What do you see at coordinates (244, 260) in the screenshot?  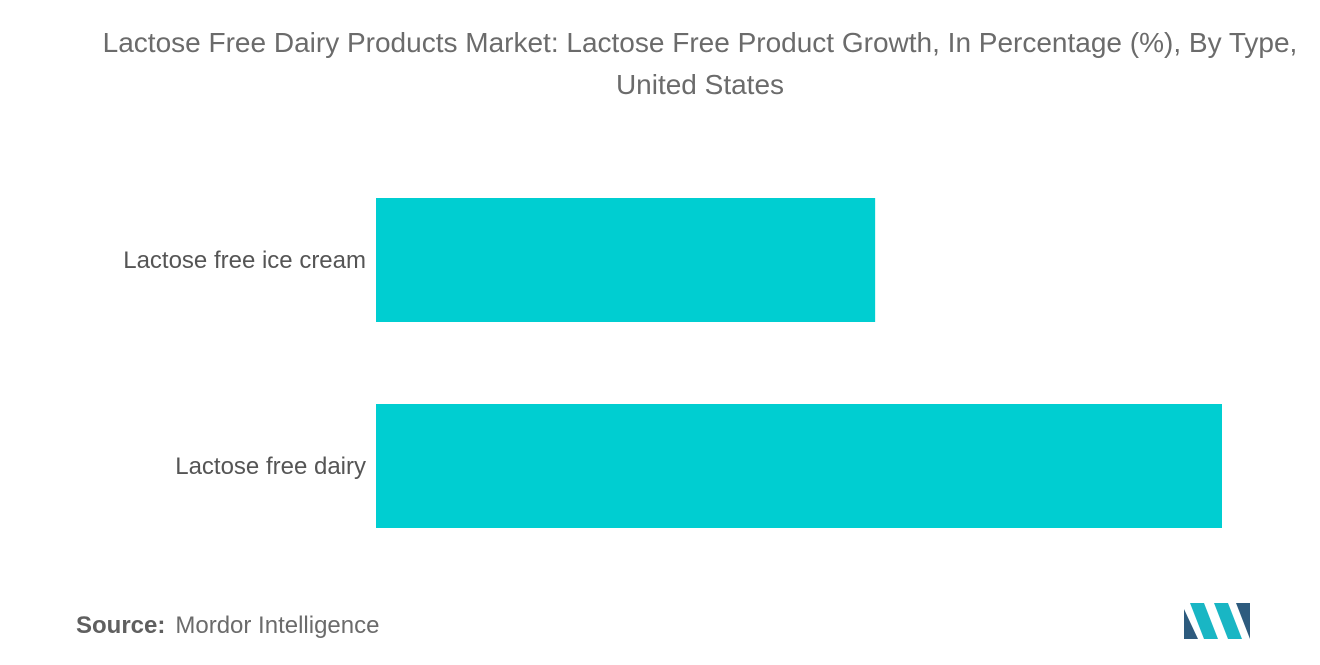 I see `category-label-1: Lactose free ice cream` at bounding box center [244, 260].